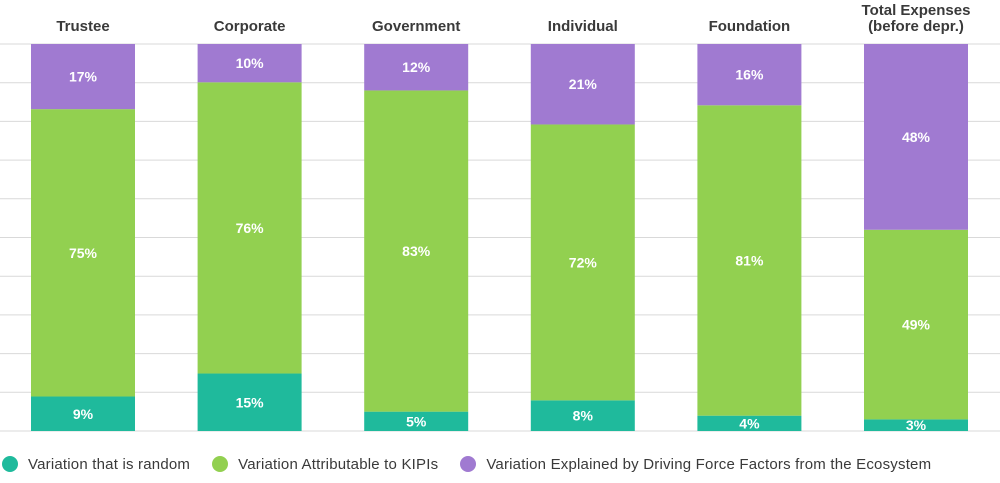 Image resolution: width=1000 pixels, height=483 pixels. What do you see at coordinates (338, 464) in the screenshot?
I see `legend-label-kipis: Variation Attributable to KIPIs` at bounding box center [338, 464].